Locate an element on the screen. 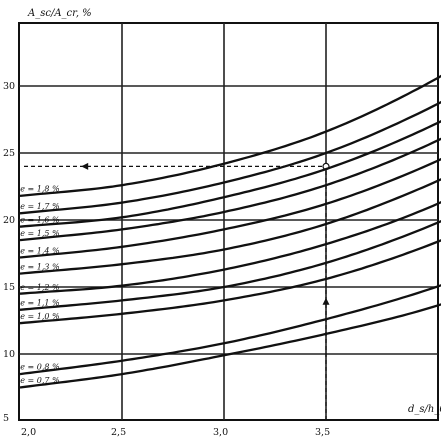  y-tick-label: 5 is located at coordinates (6, 418).